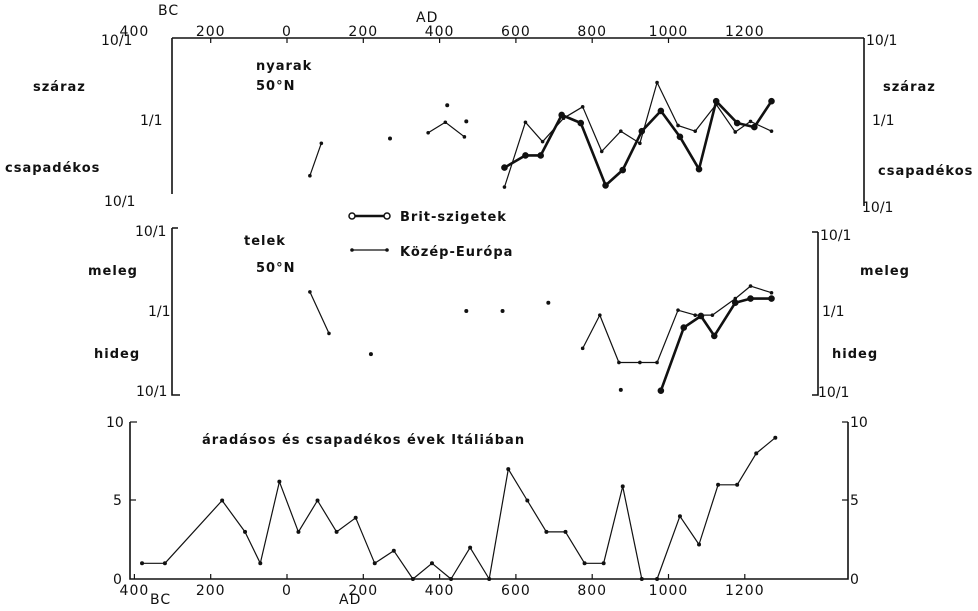 The image size is (978, 611). Describe the element at coordinates (265, 241) in the screenshot. I see `winter-title: telek` at that location.